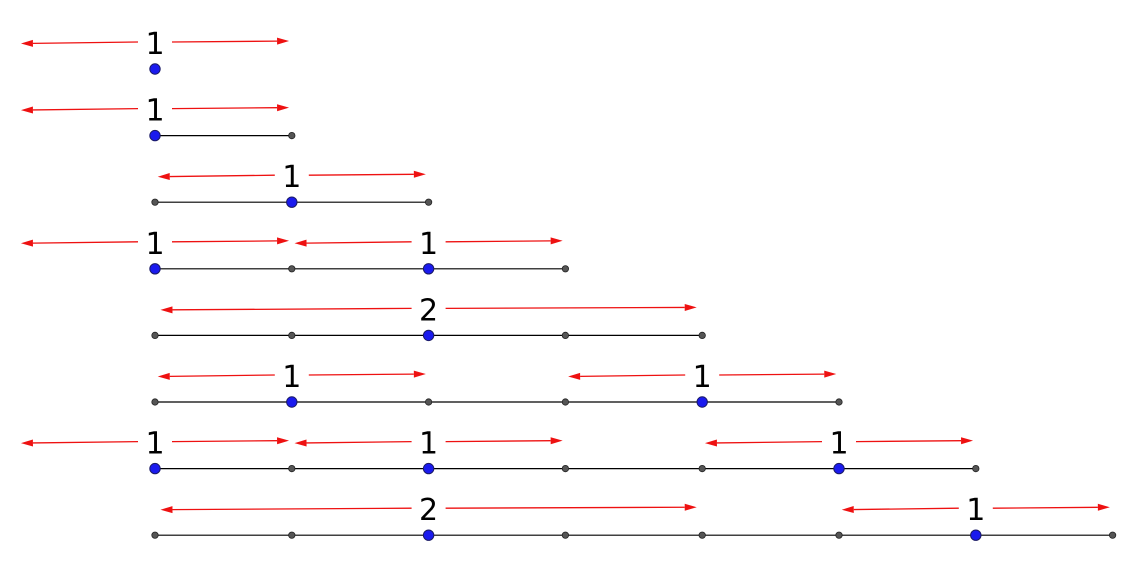 The width and height of the screenshot is (1146, 573). What do you see at coordinates (154, 111) in the screenshot?
I see `row-2-label-1: 1` at bounding box center [154, 111].